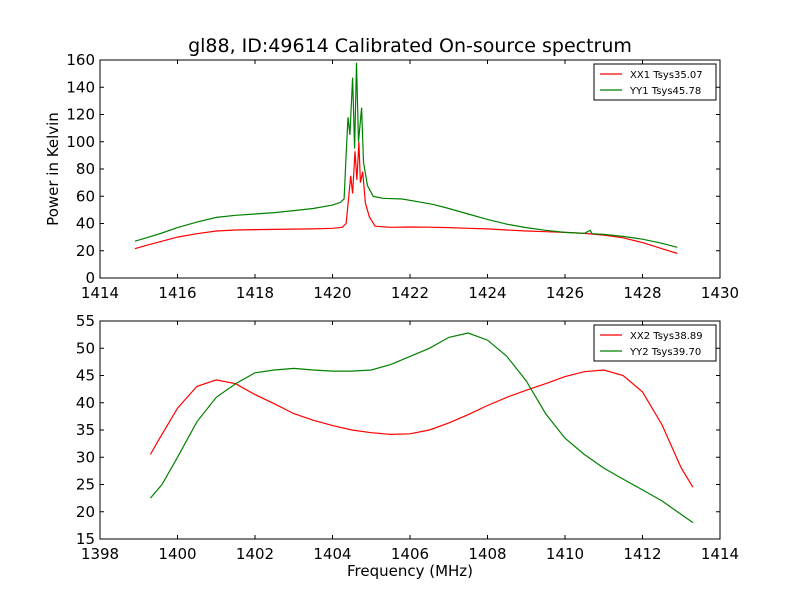 This screenshot has height=600, width=800. I want to click on bottom-legend: XX2 Tsys38.89 YY2 Tsys39.70, so click(655, 343).